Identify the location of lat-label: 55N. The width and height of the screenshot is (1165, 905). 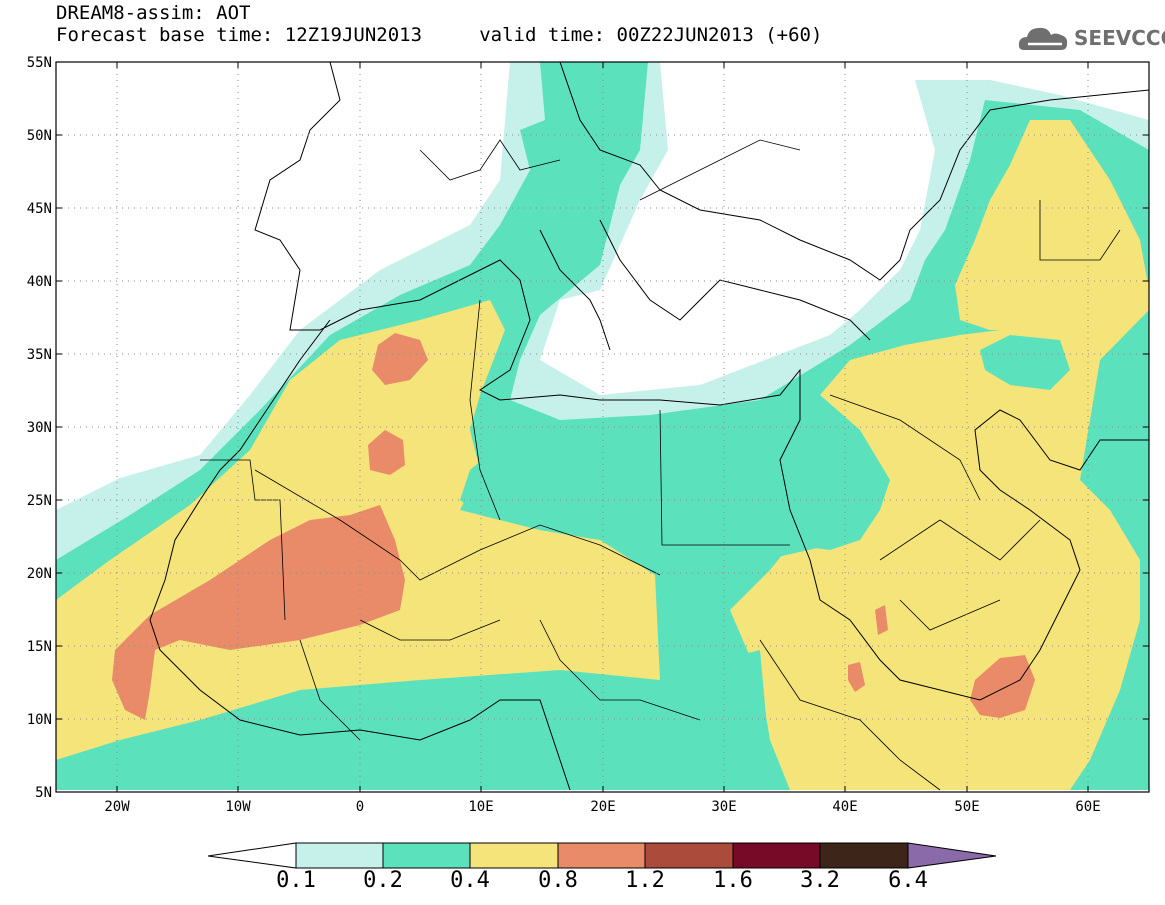
(39, 63).